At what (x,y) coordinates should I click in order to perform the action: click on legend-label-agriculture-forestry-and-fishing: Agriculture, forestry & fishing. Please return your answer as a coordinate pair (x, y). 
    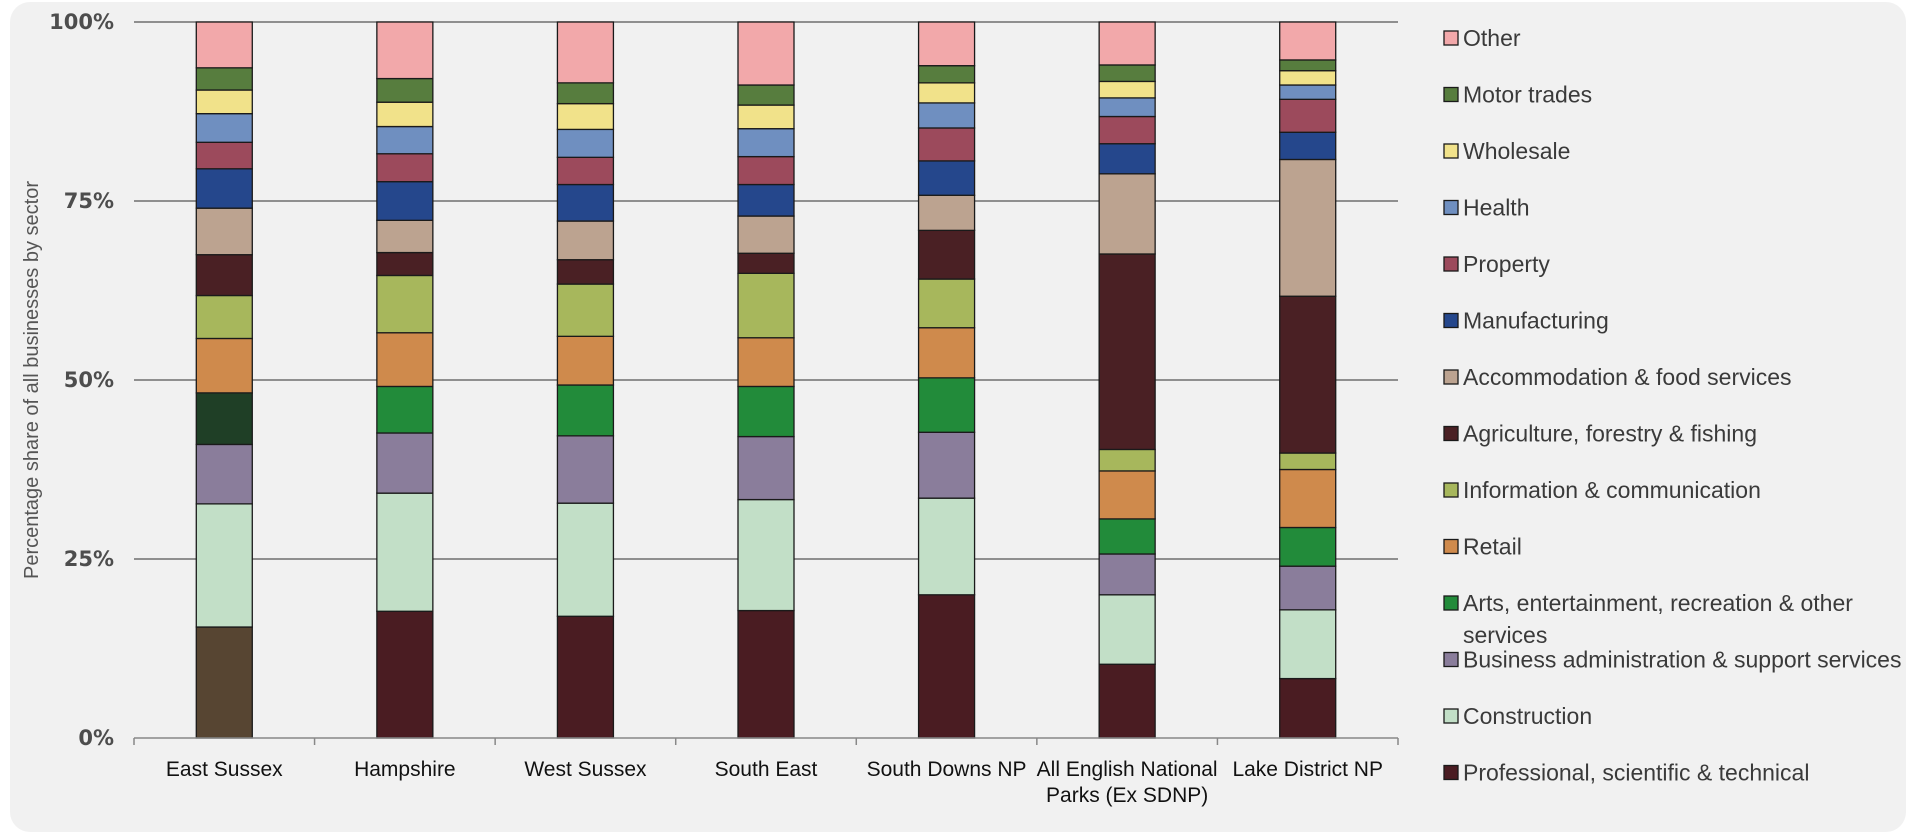
    Looking at the image, I should click on (1610, 434).